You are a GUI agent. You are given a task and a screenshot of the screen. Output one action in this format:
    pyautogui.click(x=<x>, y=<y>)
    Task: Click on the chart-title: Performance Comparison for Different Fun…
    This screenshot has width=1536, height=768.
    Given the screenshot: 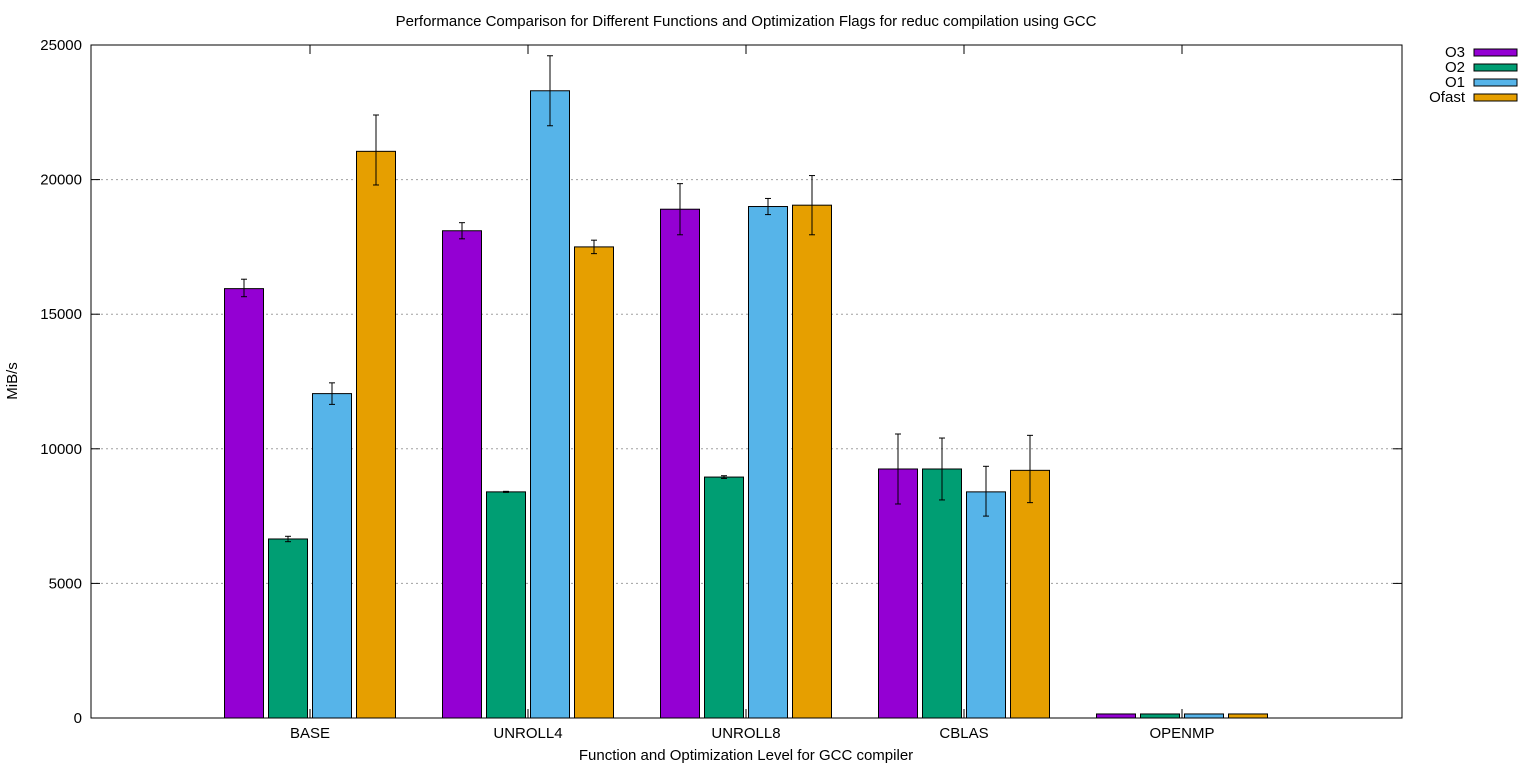 What is the action you would take?
    pyautogui.click(x=746, y=21)
    